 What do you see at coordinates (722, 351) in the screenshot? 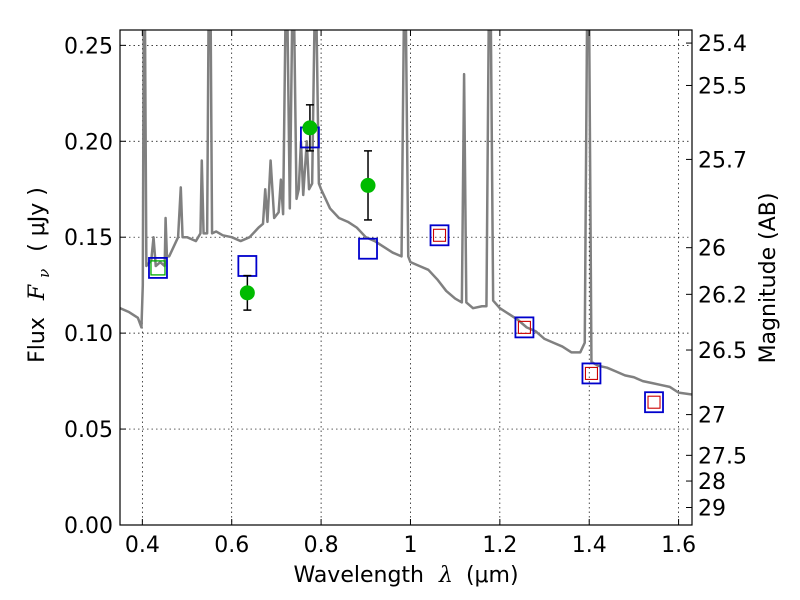
I see `y2-tick-label: 26.5` at bounding box center [722, 351].